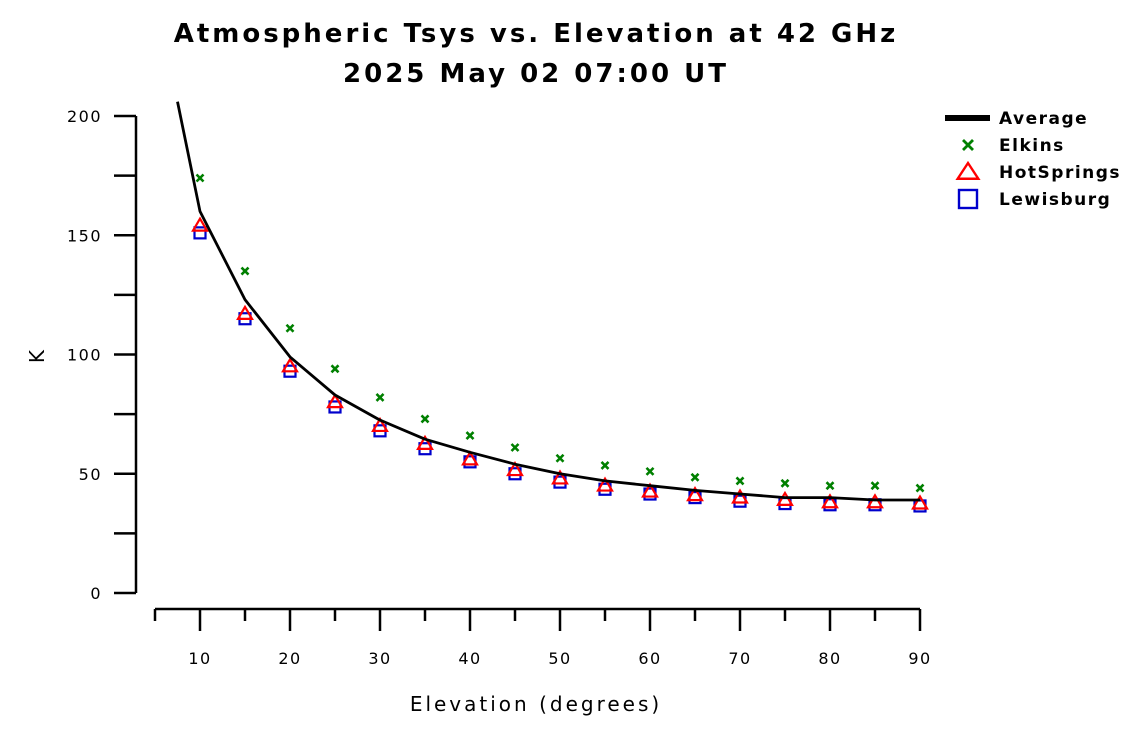 The image size is (1125, 731). I want to click on x-tick-label: 50, so click(559, 658).